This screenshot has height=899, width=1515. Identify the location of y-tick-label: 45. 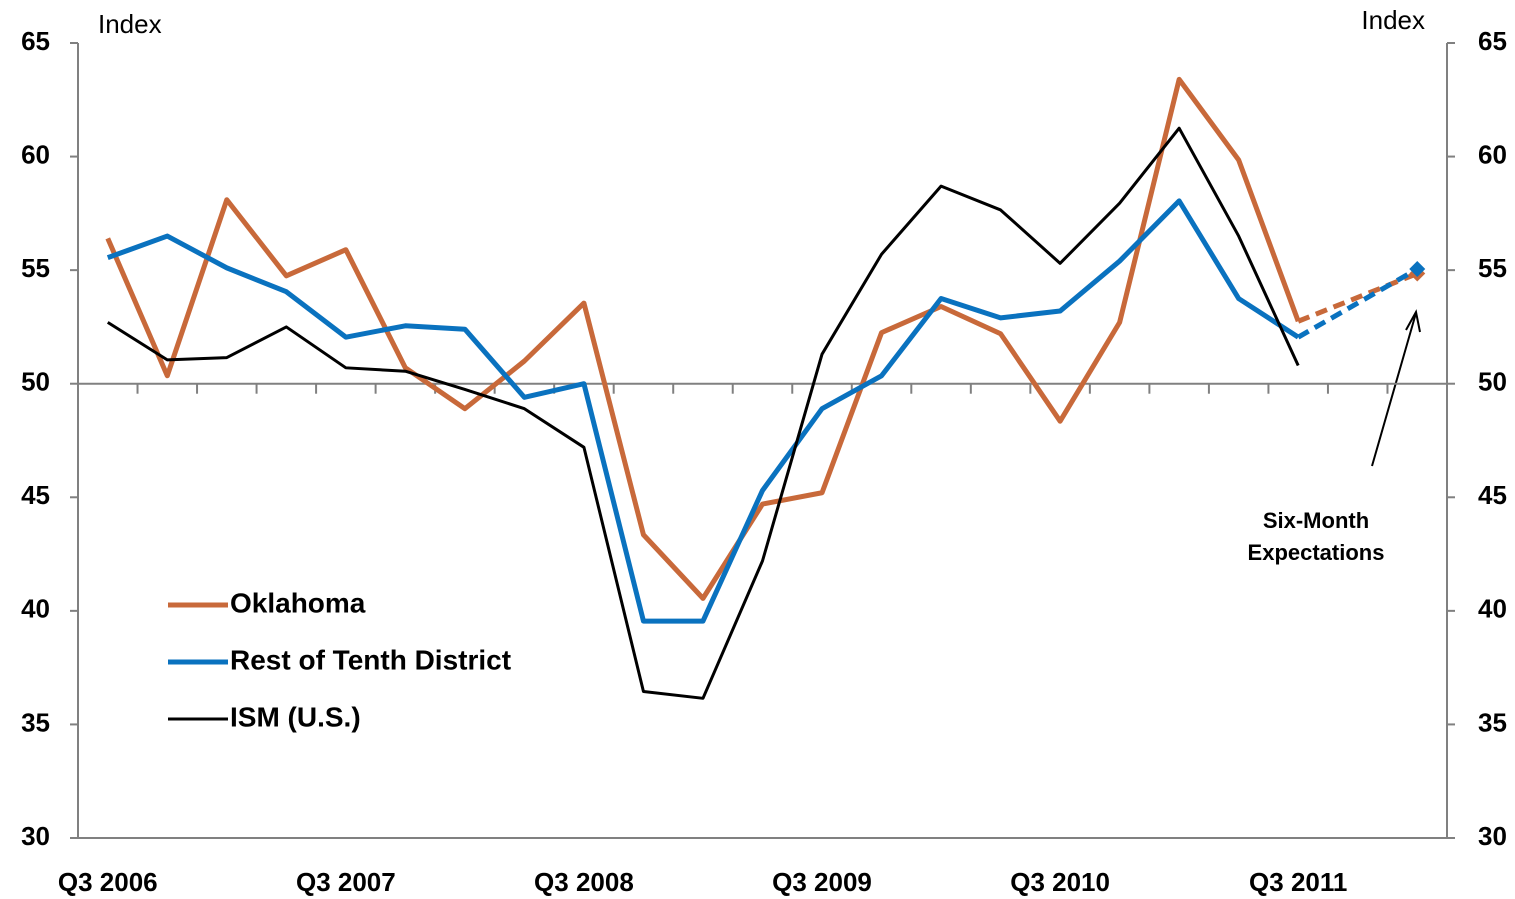
(35, 495).